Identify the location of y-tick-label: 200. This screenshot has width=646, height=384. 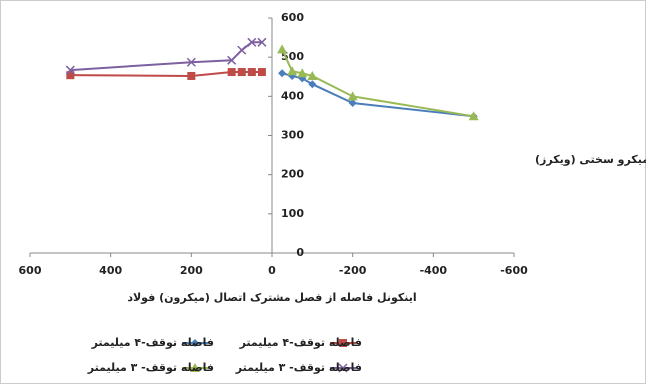
(292, 174).